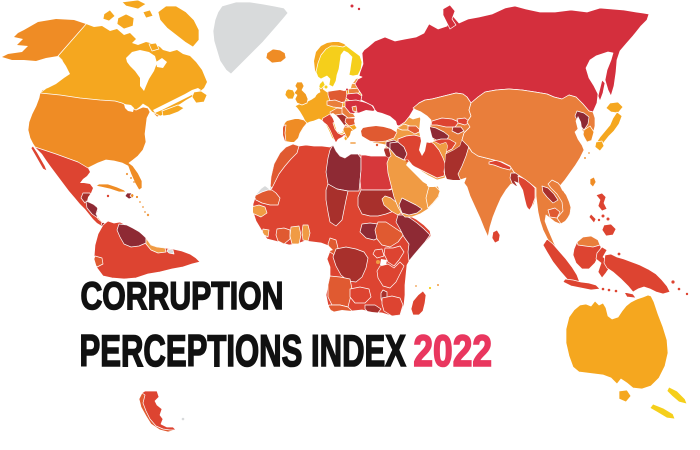  I want to click on svg-text: 2022, so click(452, 351).